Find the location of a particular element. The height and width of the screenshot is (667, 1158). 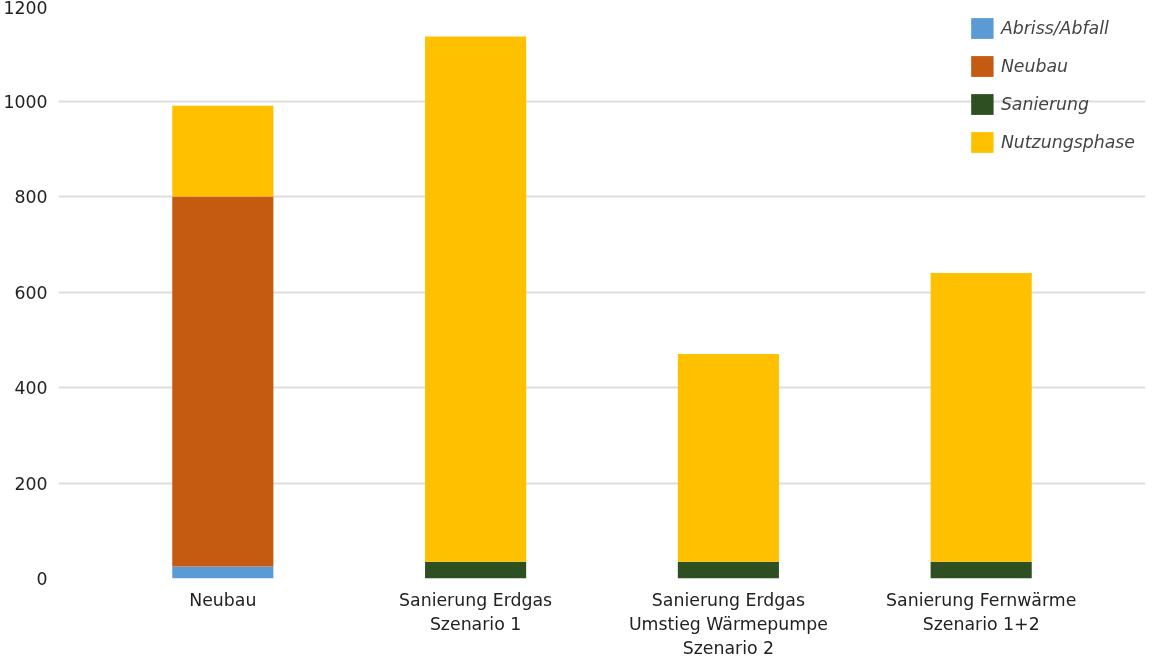

x-tick-label: Sanierung Erdgas Szenario 1 is located at coordinates (476, 611).